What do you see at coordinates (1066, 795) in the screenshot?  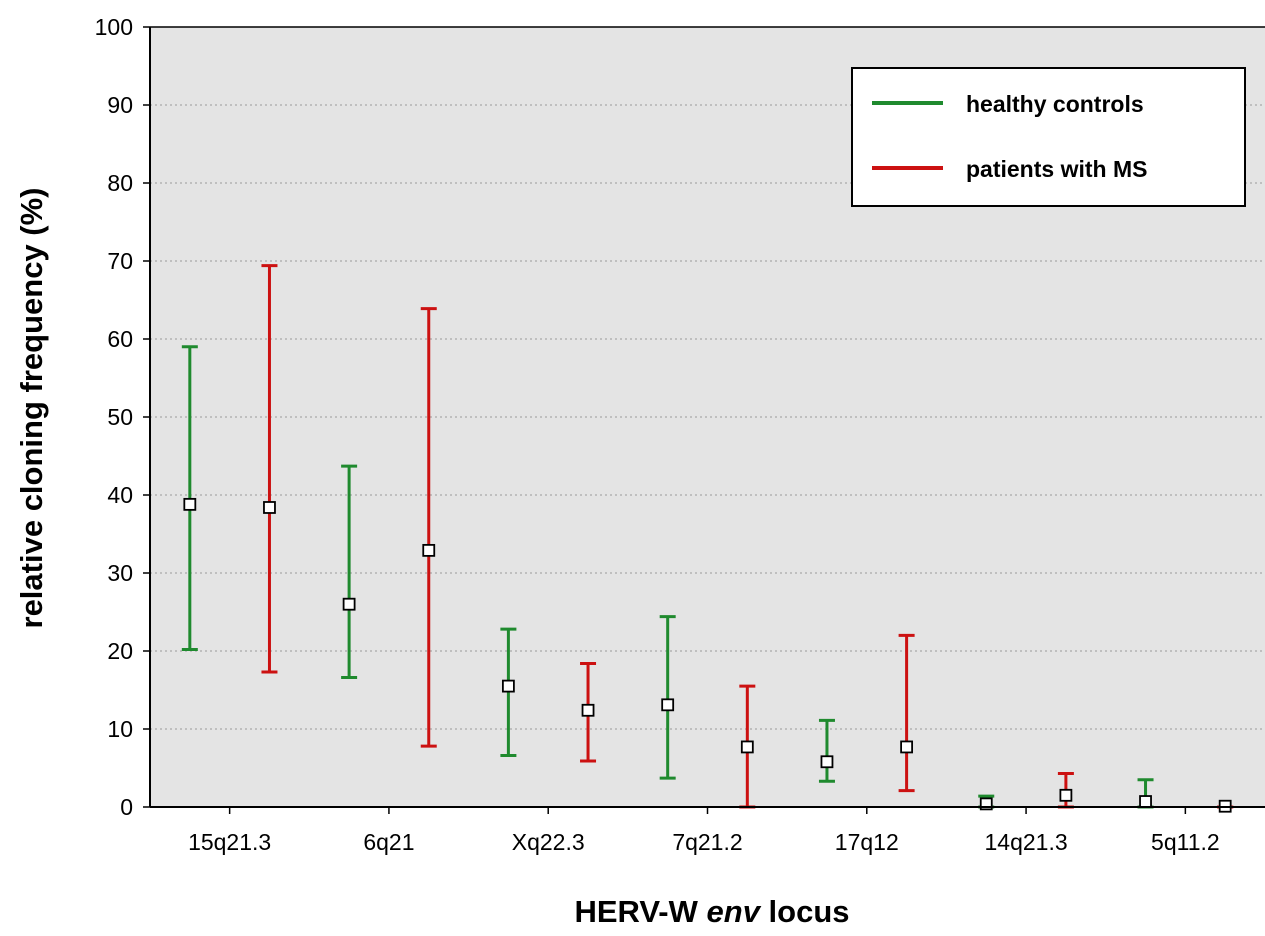 I see `mean-point-ms-14q21.3` at bounding box center [1066, 795].